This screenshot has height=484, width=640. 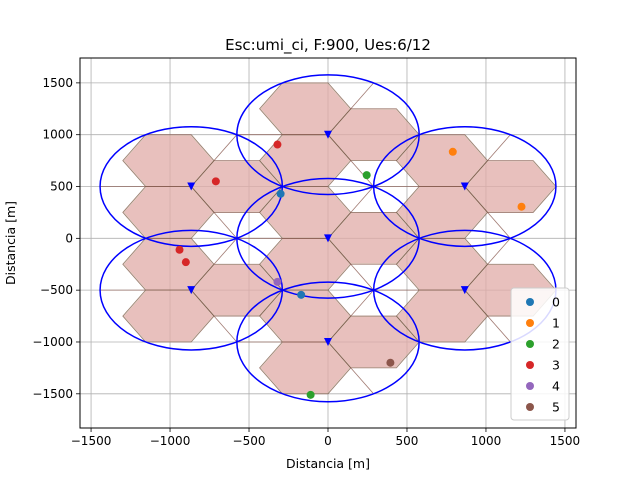 What do you see at coordinates (556, 302) in the screenshot?
I see `legend-label-0: 0` at bounding box center [556, 302].